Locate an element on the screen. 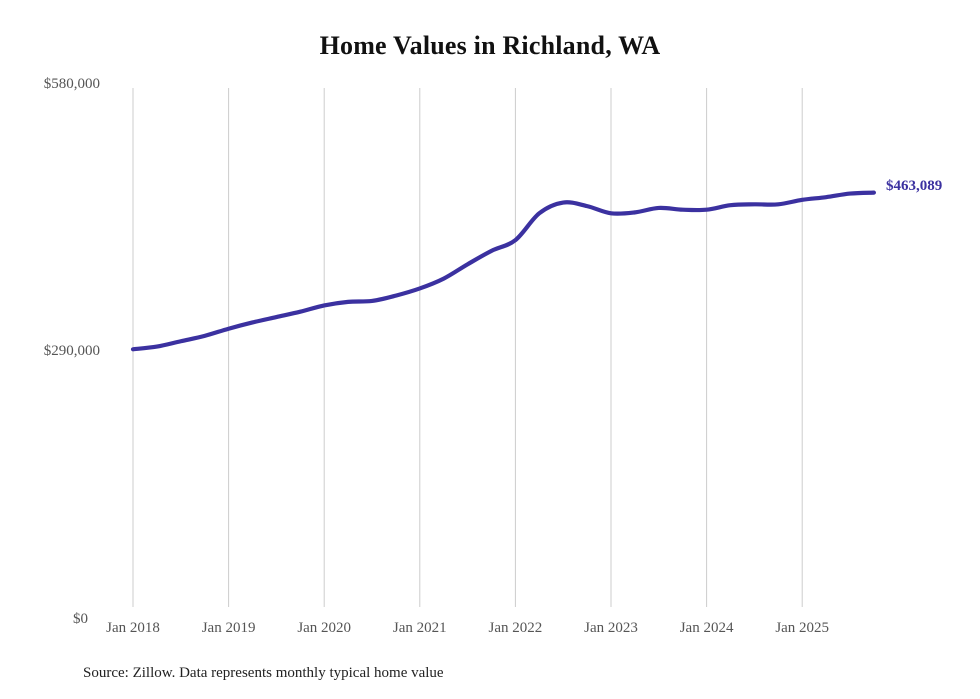 This screenshot has width=980, height=699. x-axis-tick-label: Jan 2021 is located at coordinates (419, 628).